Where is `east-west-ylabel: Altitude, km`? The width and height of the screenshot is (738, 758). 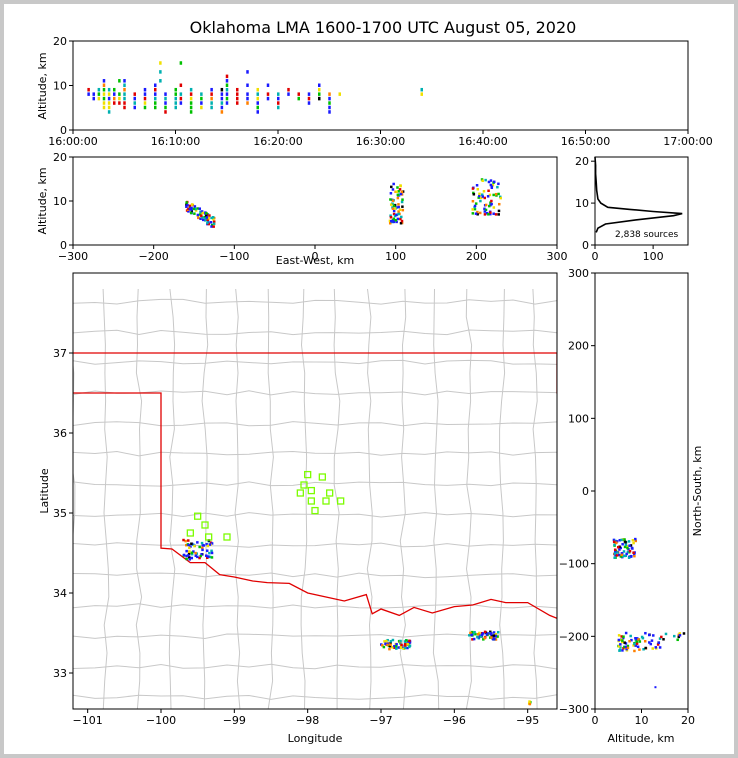
east-west-ylabel: Altitude, km is located at coordinates (42, 200).